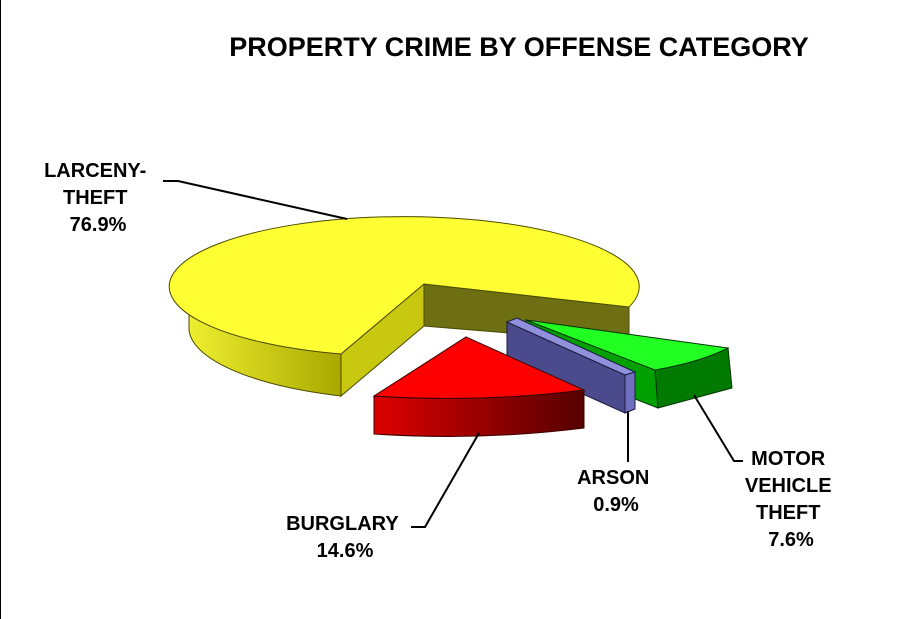 This screenshot has height=619, width=901. Describe the element at coordinates (788, 513) in the screenshot. I see `label-mvt-line3: THEFT` at that location.